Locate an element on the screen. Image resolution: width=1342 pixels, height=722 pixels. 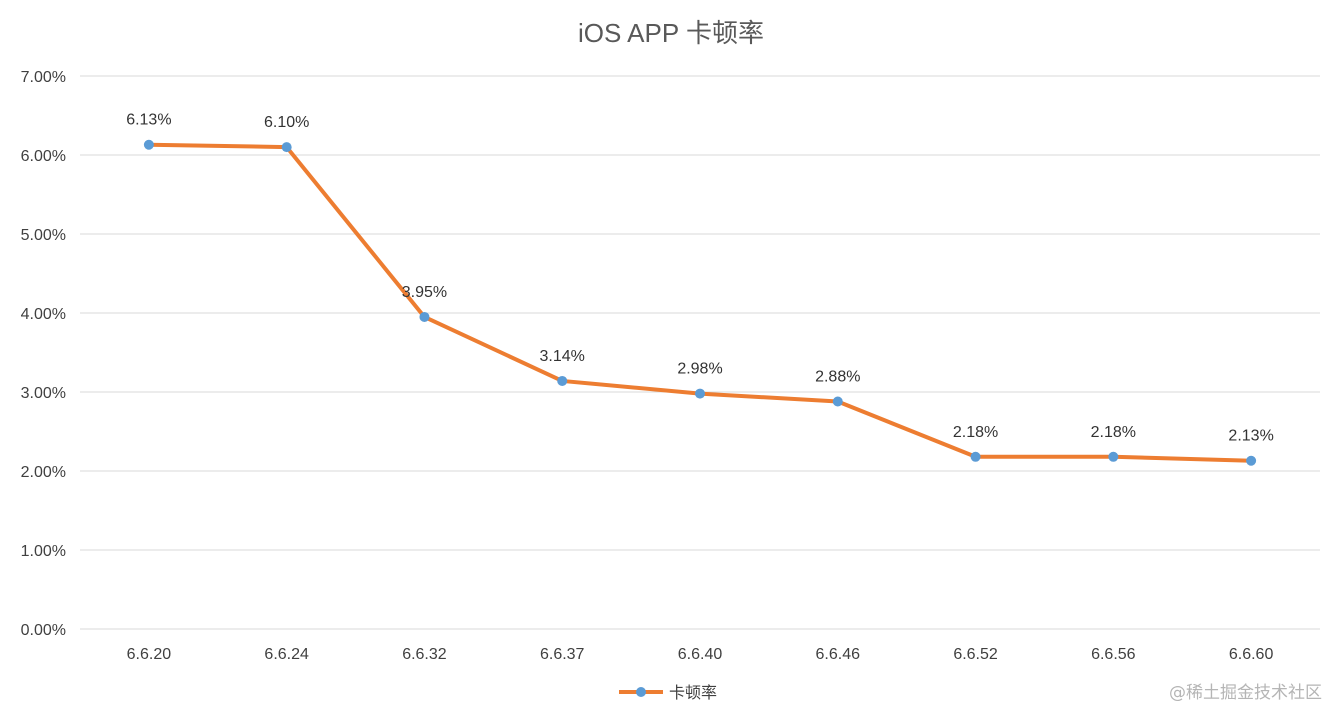
y-tick-label: 4.00% is located at coordinates (43, 314).